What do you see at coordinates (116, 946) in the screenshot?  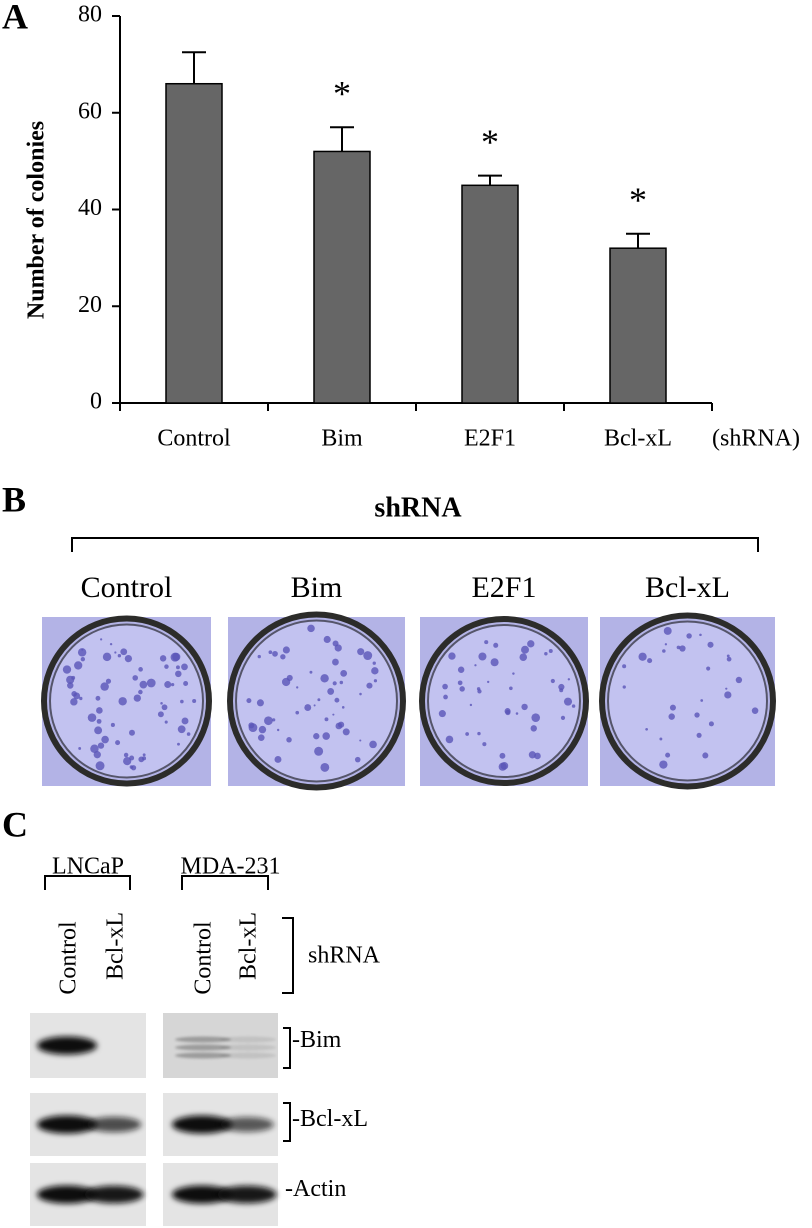 I see `lane-label: Bcl-xL` at bounding box center [116, 946].